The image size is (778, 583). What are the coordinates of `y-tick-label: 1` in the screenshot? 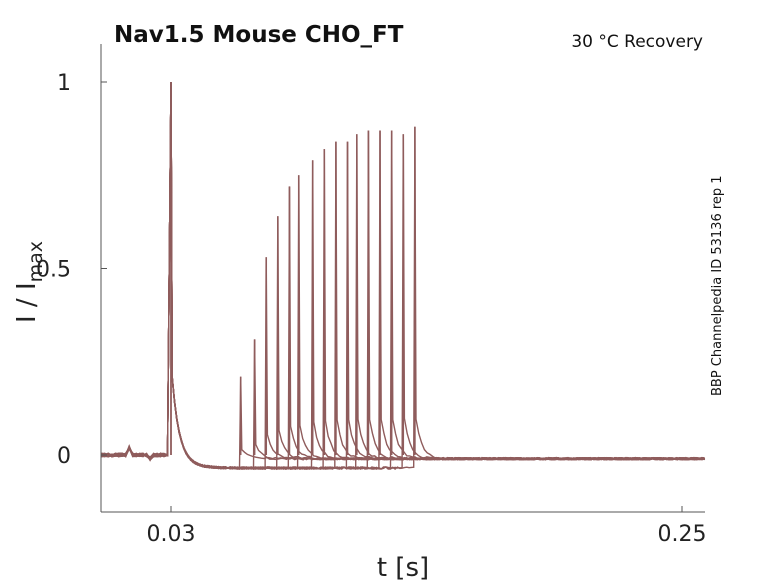 It's located at (64, 83).